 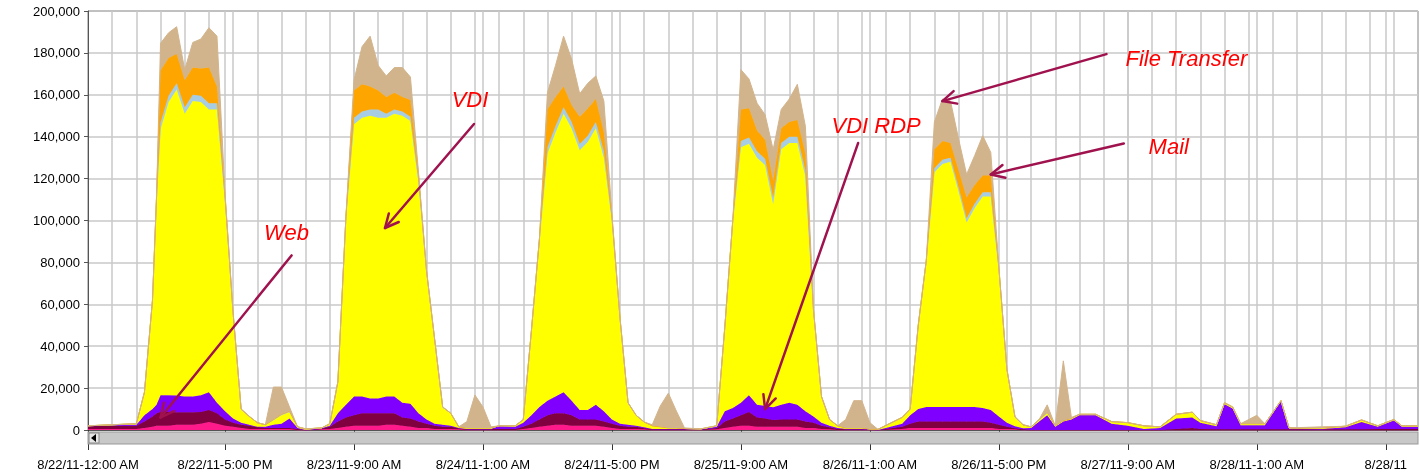 I want to click on y-tick-label: 160,000, so click(x=56, y=95).